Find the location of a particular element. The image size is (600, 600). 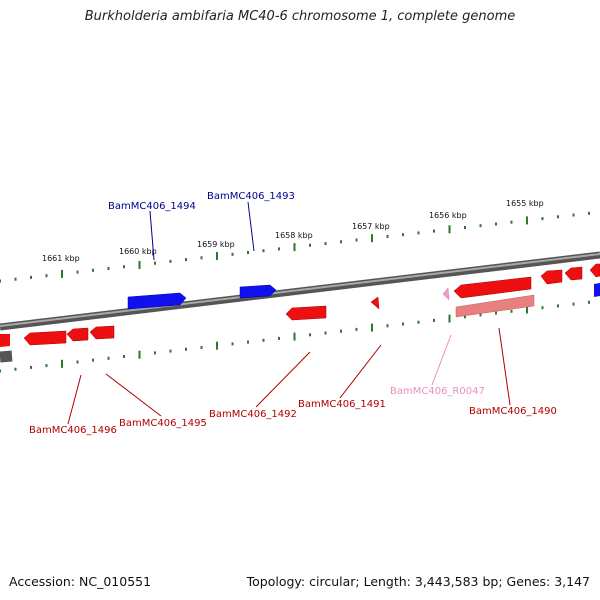

gene-arrow-edge-left is located at coordinates (5, 340).